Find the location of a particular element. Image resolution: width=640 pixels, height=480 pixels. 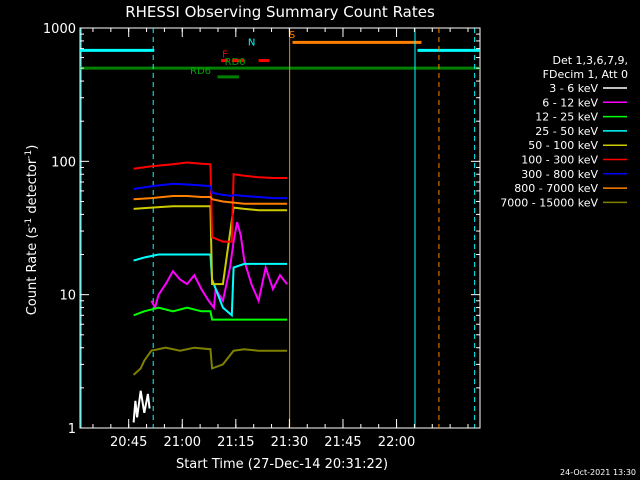

legend-header-2: FDecim 1, Att 0 is located at coordinates (585, 74).